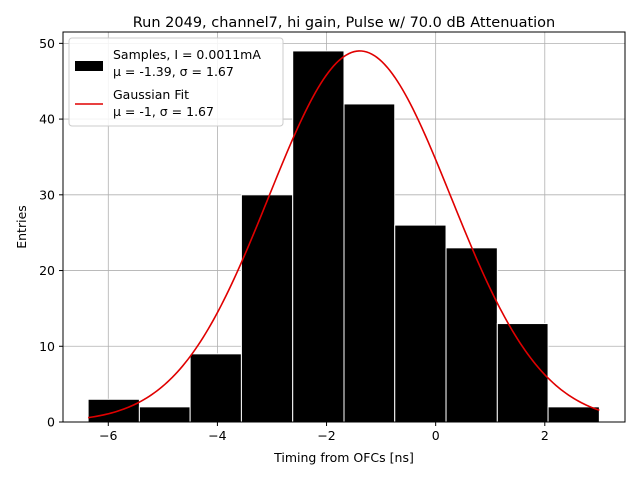 The image size is (640, 480). Describe the element at coordinates (47, 346) in the screenshot. I see `y-tick-label: 10` at that location.